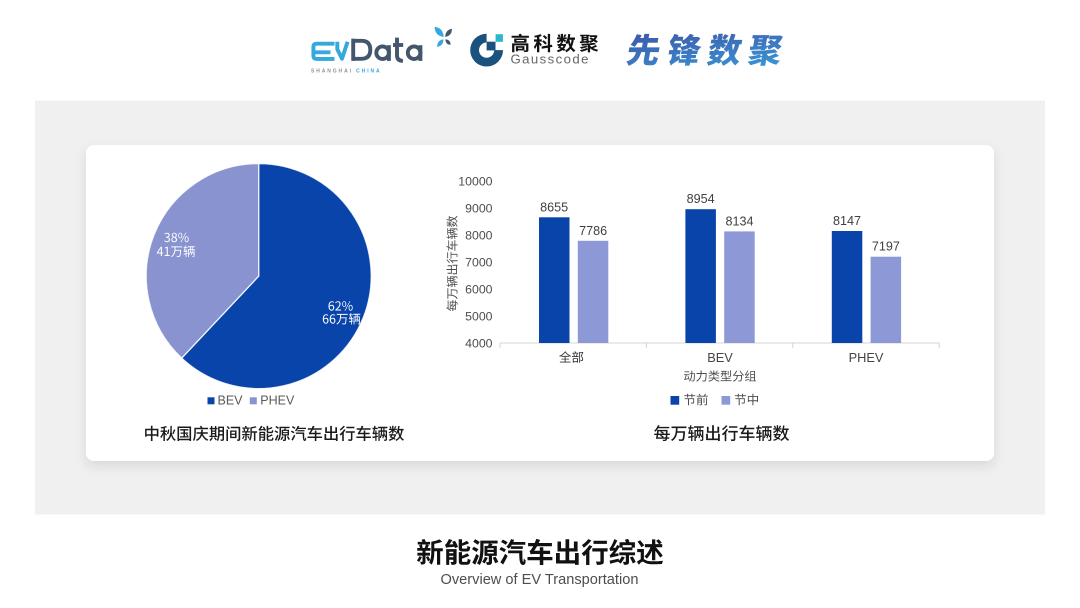  What do you see at coordinates (475, 181) in the screenshot?
I see `svg-text: 10000` at bounding box center [475, 181].